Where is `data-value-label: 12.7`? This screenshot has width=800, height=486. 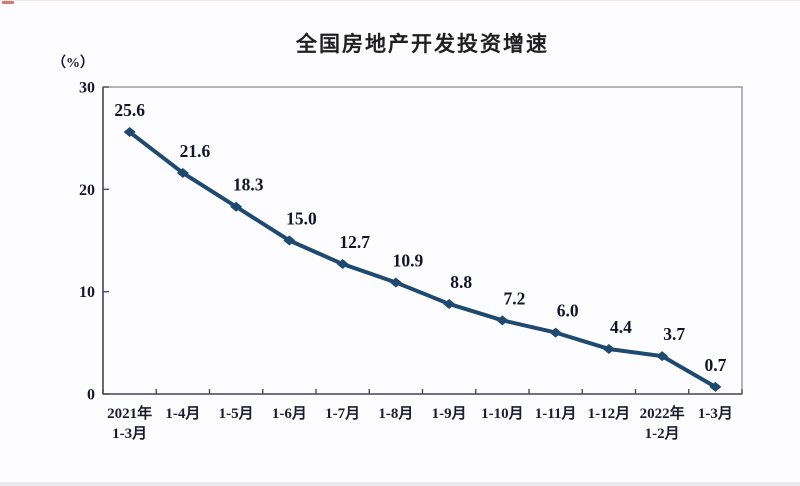
data-value-label: 12.7 is located at coordinates (354, 242).